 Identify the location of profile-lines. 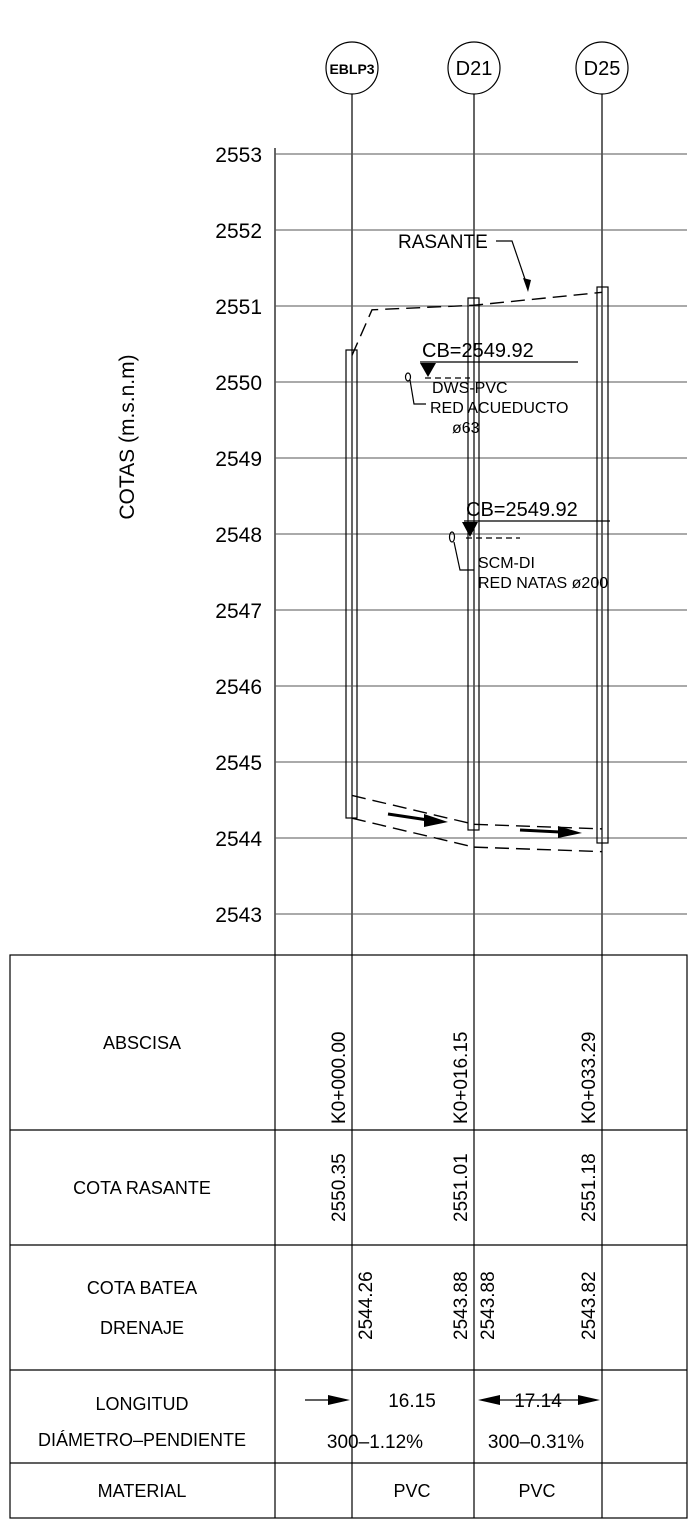
(477, 572).